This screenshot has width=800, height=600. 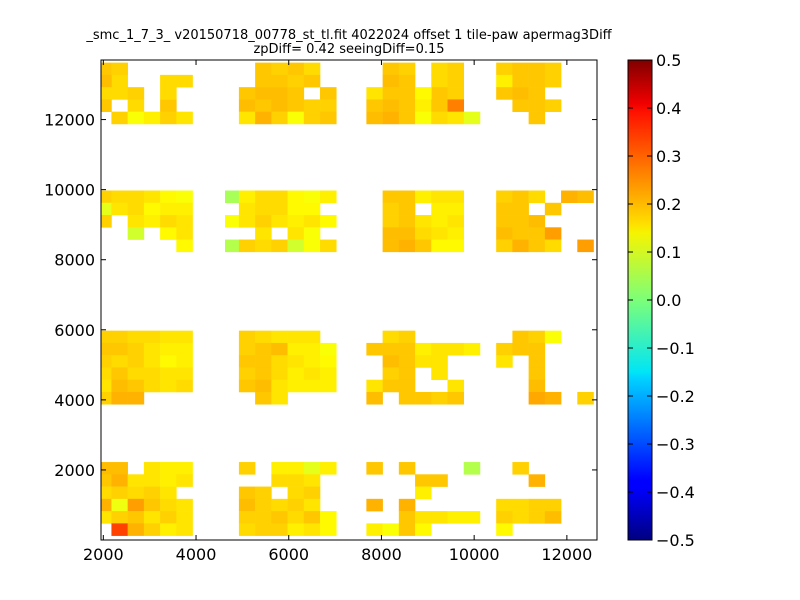 What do you see at coordinates (668, 156) in the screenshot?
I see `colorbar-tick-label: 0.3` at bounding box center [668, 156].